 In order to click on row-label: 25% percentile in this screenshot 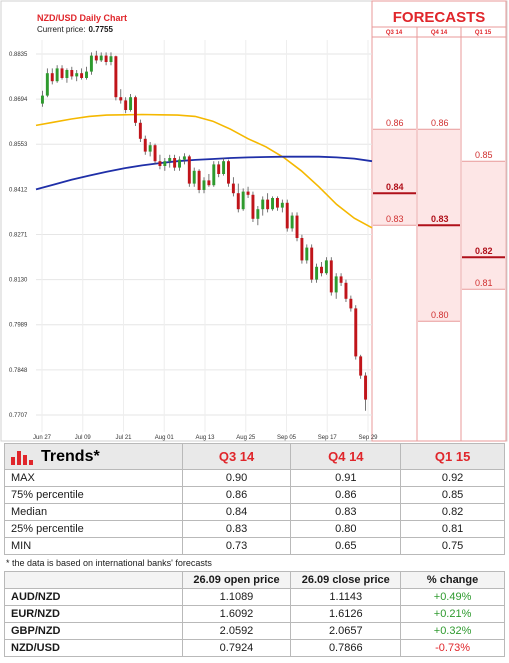, I will do `click(93, 529)`.